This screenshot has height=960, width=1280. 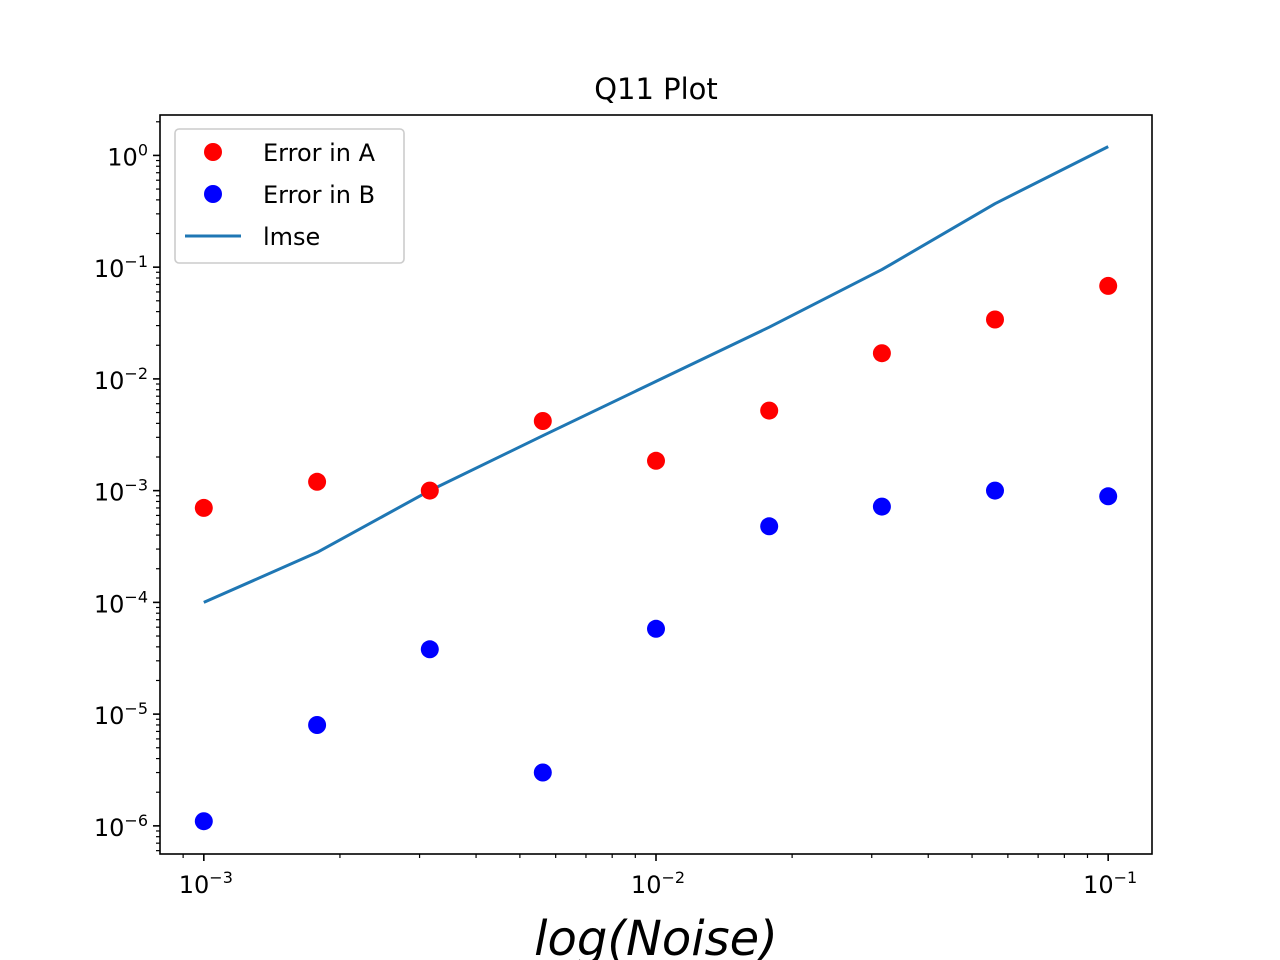 I want to click on y-tick-label-6: 10⁻⁶, so click(x=121, y=826).